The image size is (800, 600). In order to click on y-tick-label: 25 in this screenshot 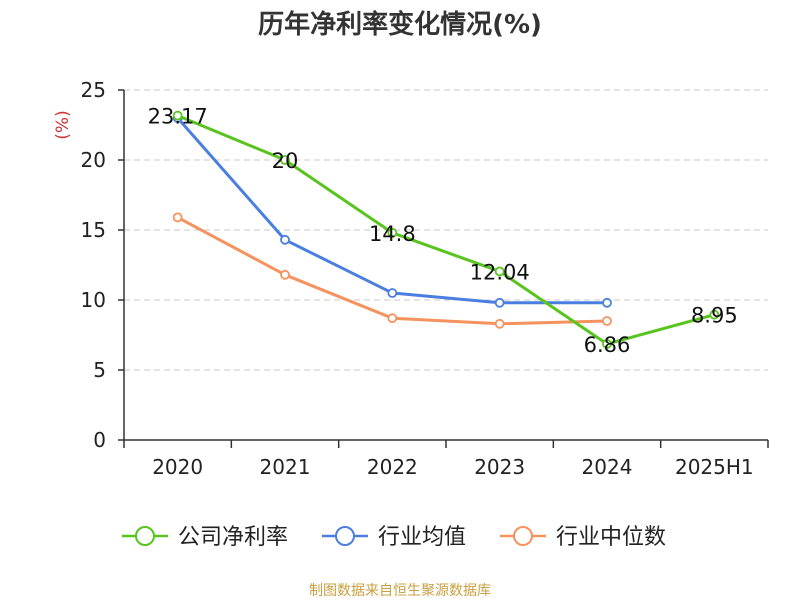, I will do `click(93, 90)`.